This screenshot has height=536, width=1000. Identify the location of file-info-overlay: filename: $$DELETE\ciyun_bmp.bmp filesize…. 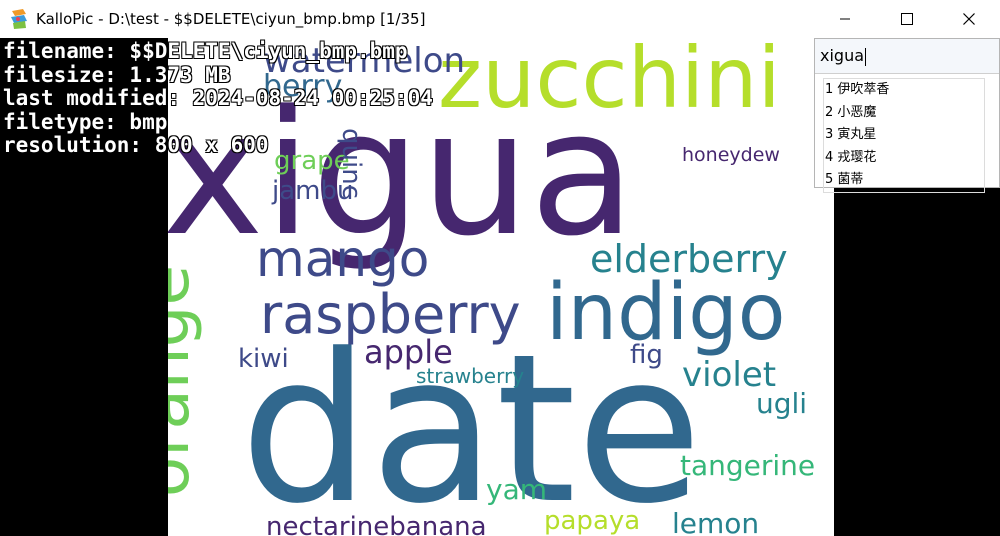
(218, 98).